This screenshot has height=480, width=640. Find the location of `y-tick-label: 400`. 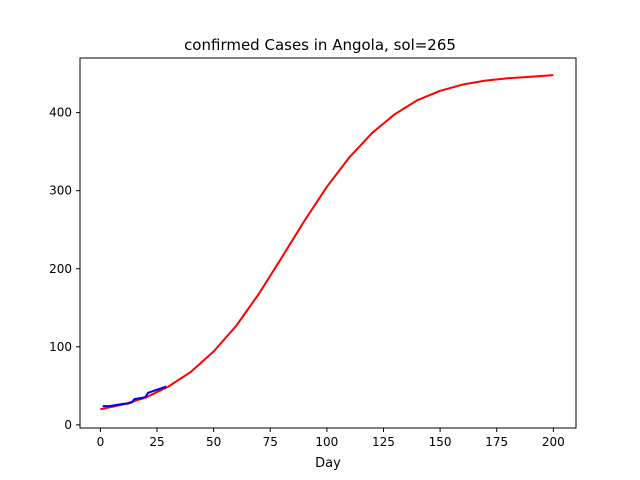

y-tick-label: 400 is located at coordinates (60, 113).